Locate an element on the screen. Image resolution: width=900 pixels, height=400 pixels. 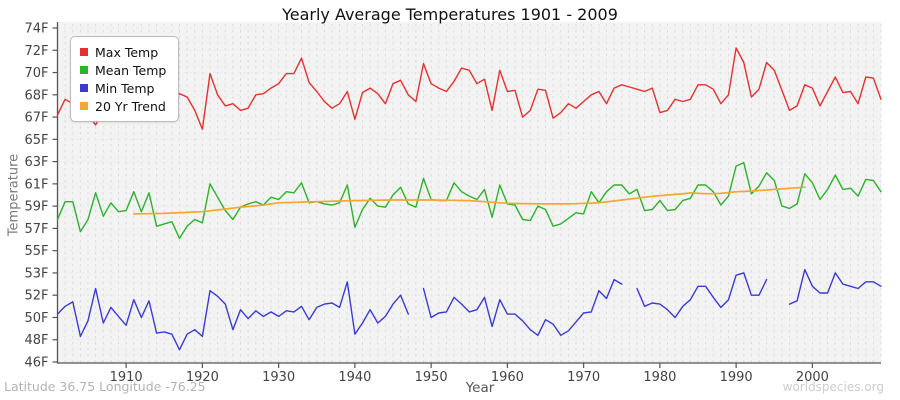
y-tick-label: 70F is located at coordinates (36, 73).